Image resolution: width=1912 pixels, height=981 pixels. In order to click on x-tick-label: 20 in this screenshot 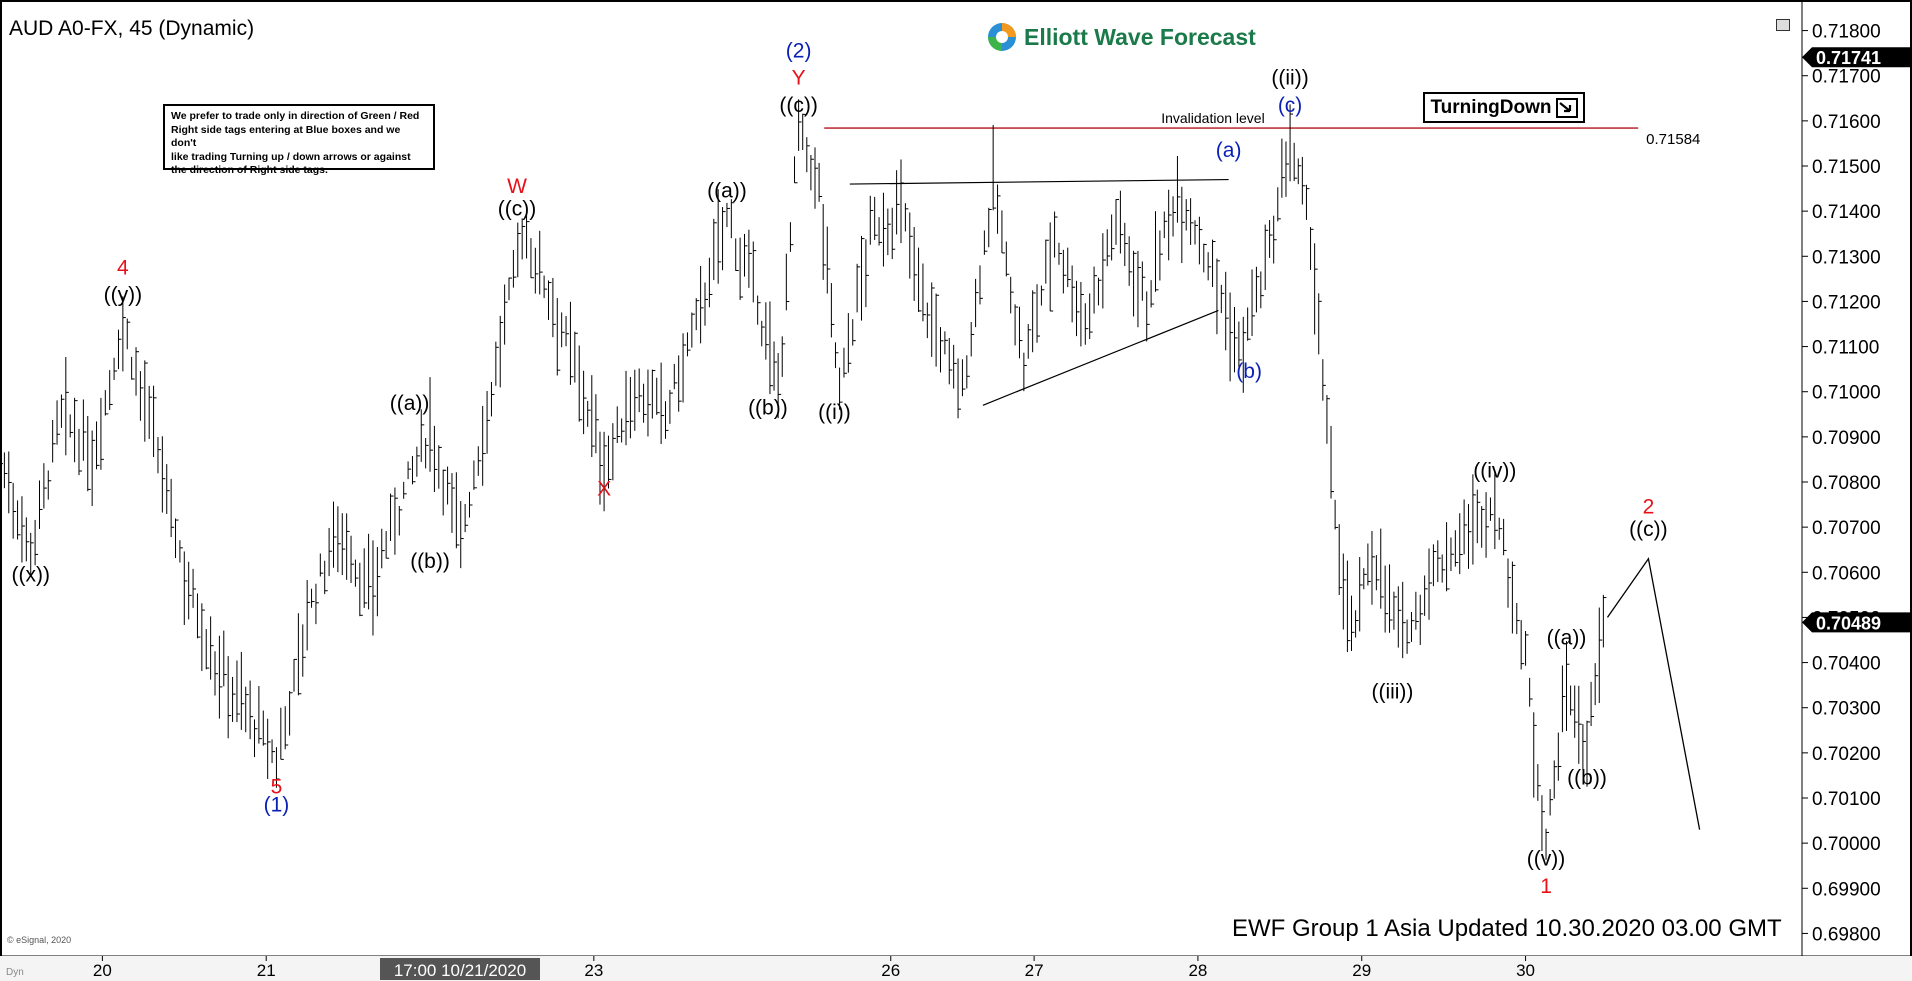, I will do `click(102, 970)`.